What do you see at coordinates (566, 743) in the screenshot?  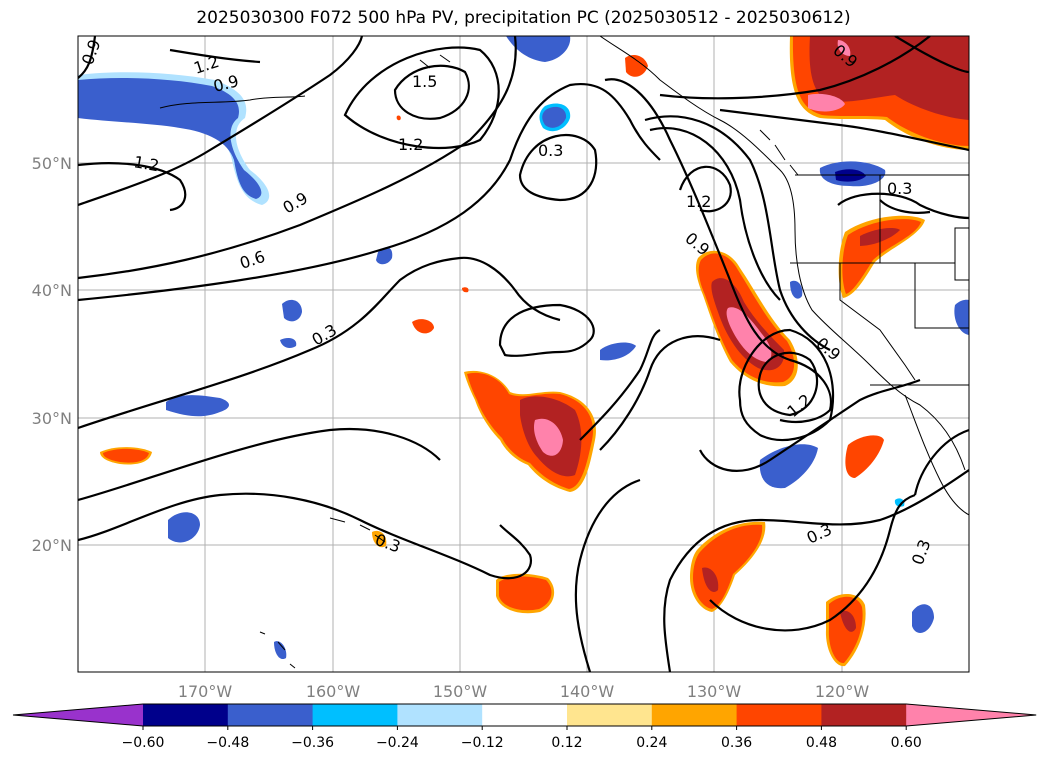 I see `colorbar-tick-label: 0.12` at bounding box center [566, 743].